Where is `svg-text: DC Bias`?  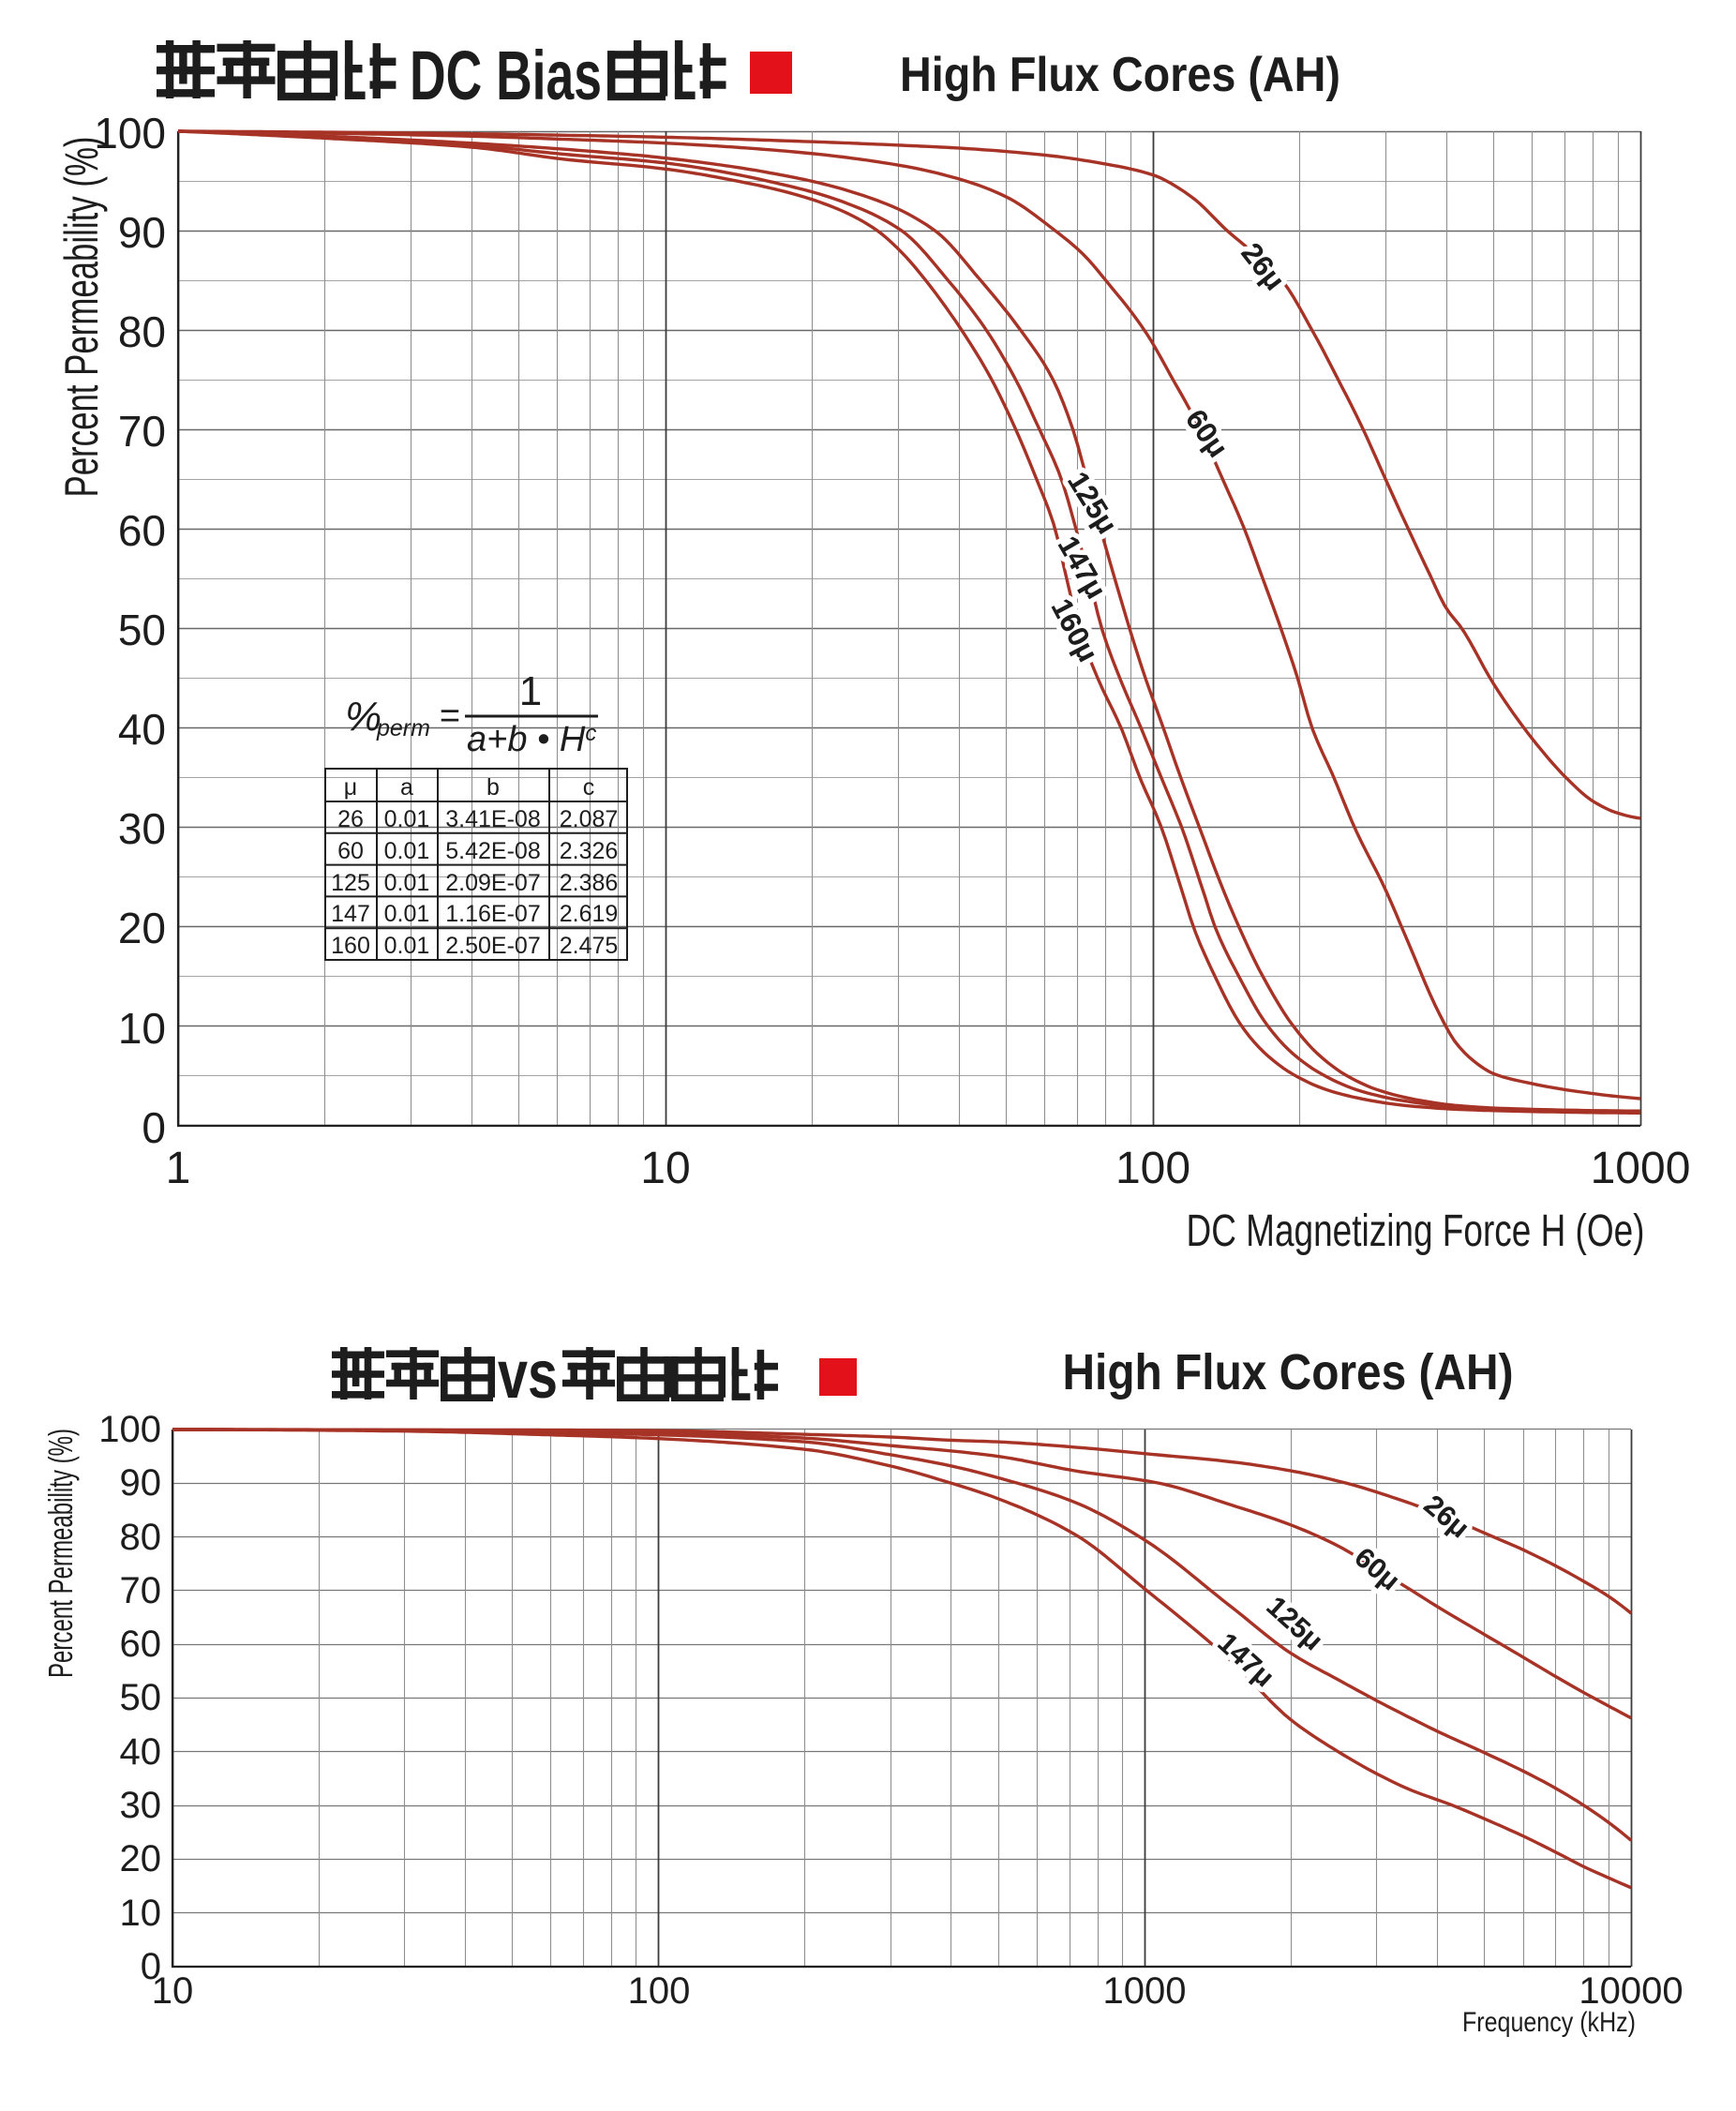 svg-text: DC Bias is located at coordinates (506, 75).